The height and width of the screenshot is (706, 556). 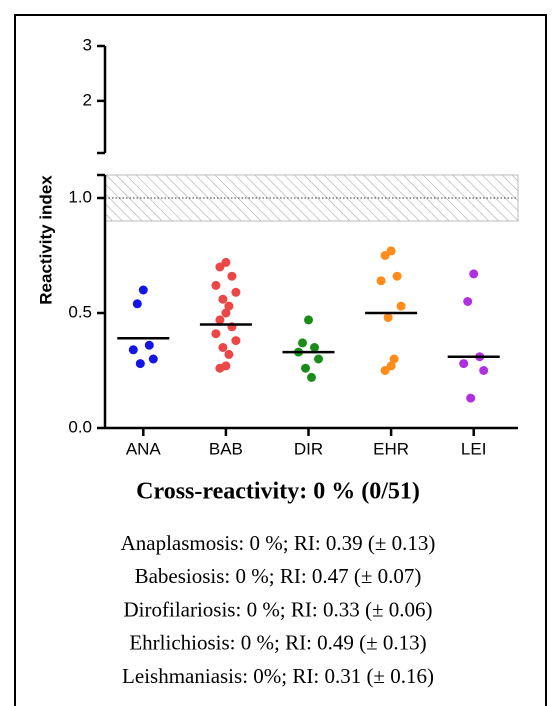 What do you see at coordinates (80, 196) in the screenshot?
I see `y-tick-label: 1.0` at bounding box center [80, 196].